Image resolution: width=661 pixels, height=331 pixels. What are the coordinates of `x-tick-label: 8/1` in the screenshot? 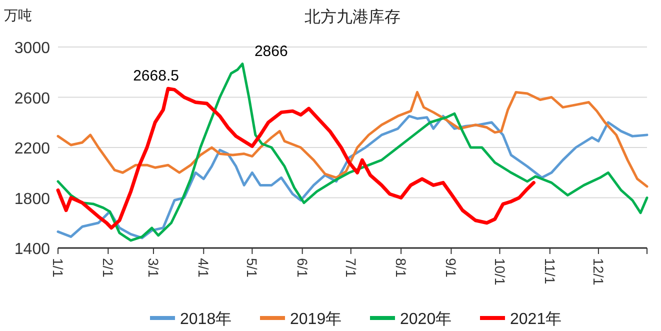 It's located at (401, 268).